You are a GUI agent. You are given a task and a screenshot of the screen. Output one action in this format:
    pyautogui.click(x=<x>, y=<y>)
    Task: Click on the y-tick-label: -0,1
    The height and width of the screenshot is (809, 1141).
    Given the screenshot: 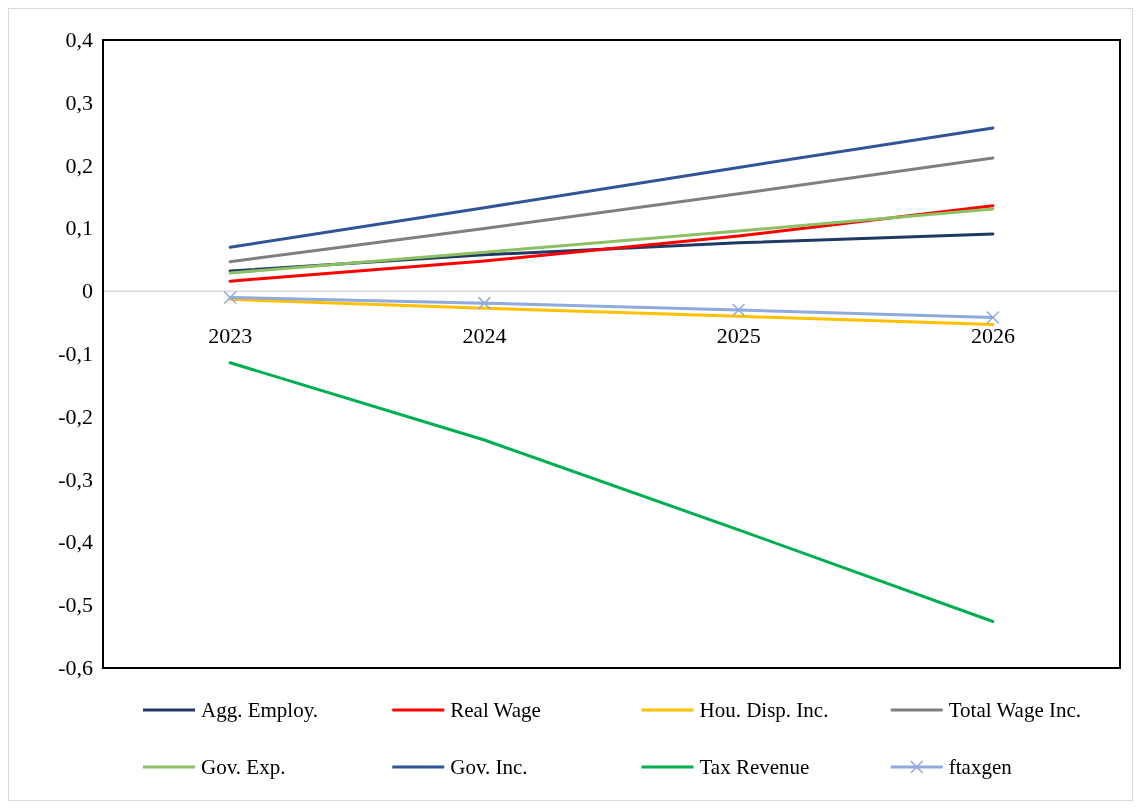 What is the action you would take?
    pyautogui.click(x=75, y=353)
    